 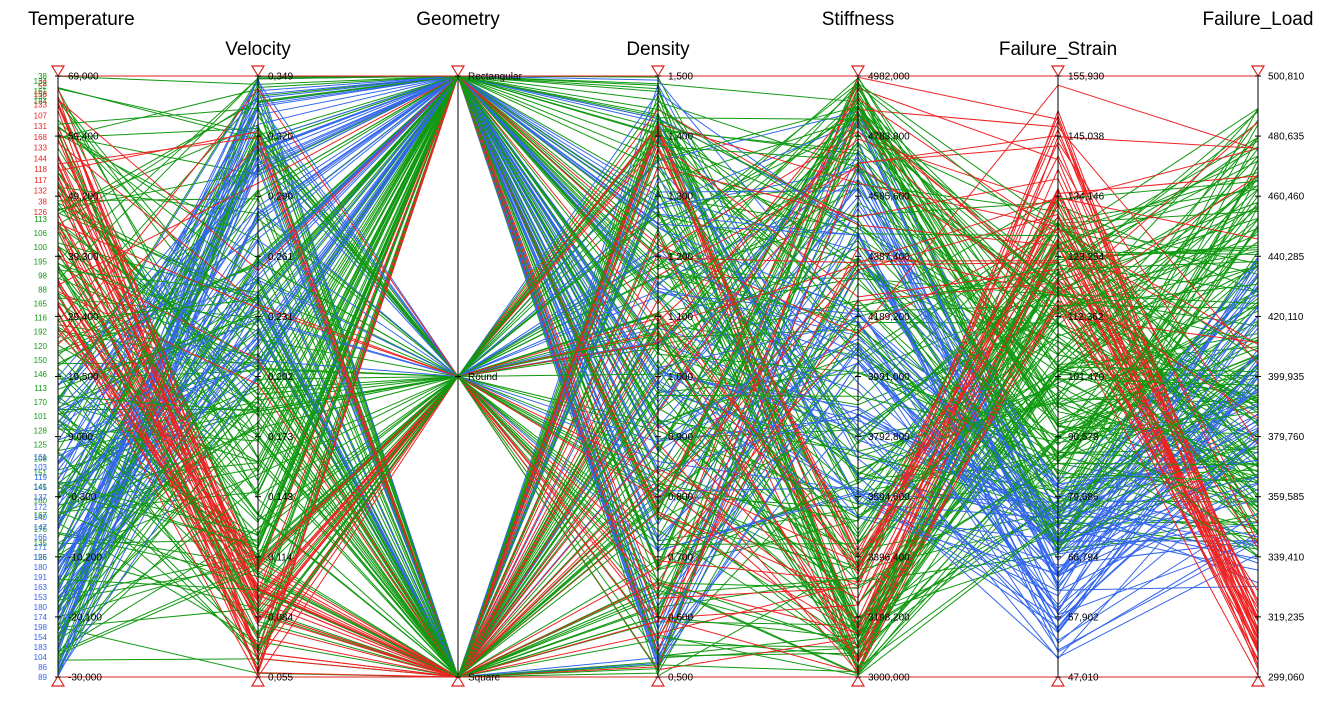 What do you see at coordinates (858, 19) in the screenshot?
I see `axis-title-stiffness: Stiffness` at bounding box center [858, 19].